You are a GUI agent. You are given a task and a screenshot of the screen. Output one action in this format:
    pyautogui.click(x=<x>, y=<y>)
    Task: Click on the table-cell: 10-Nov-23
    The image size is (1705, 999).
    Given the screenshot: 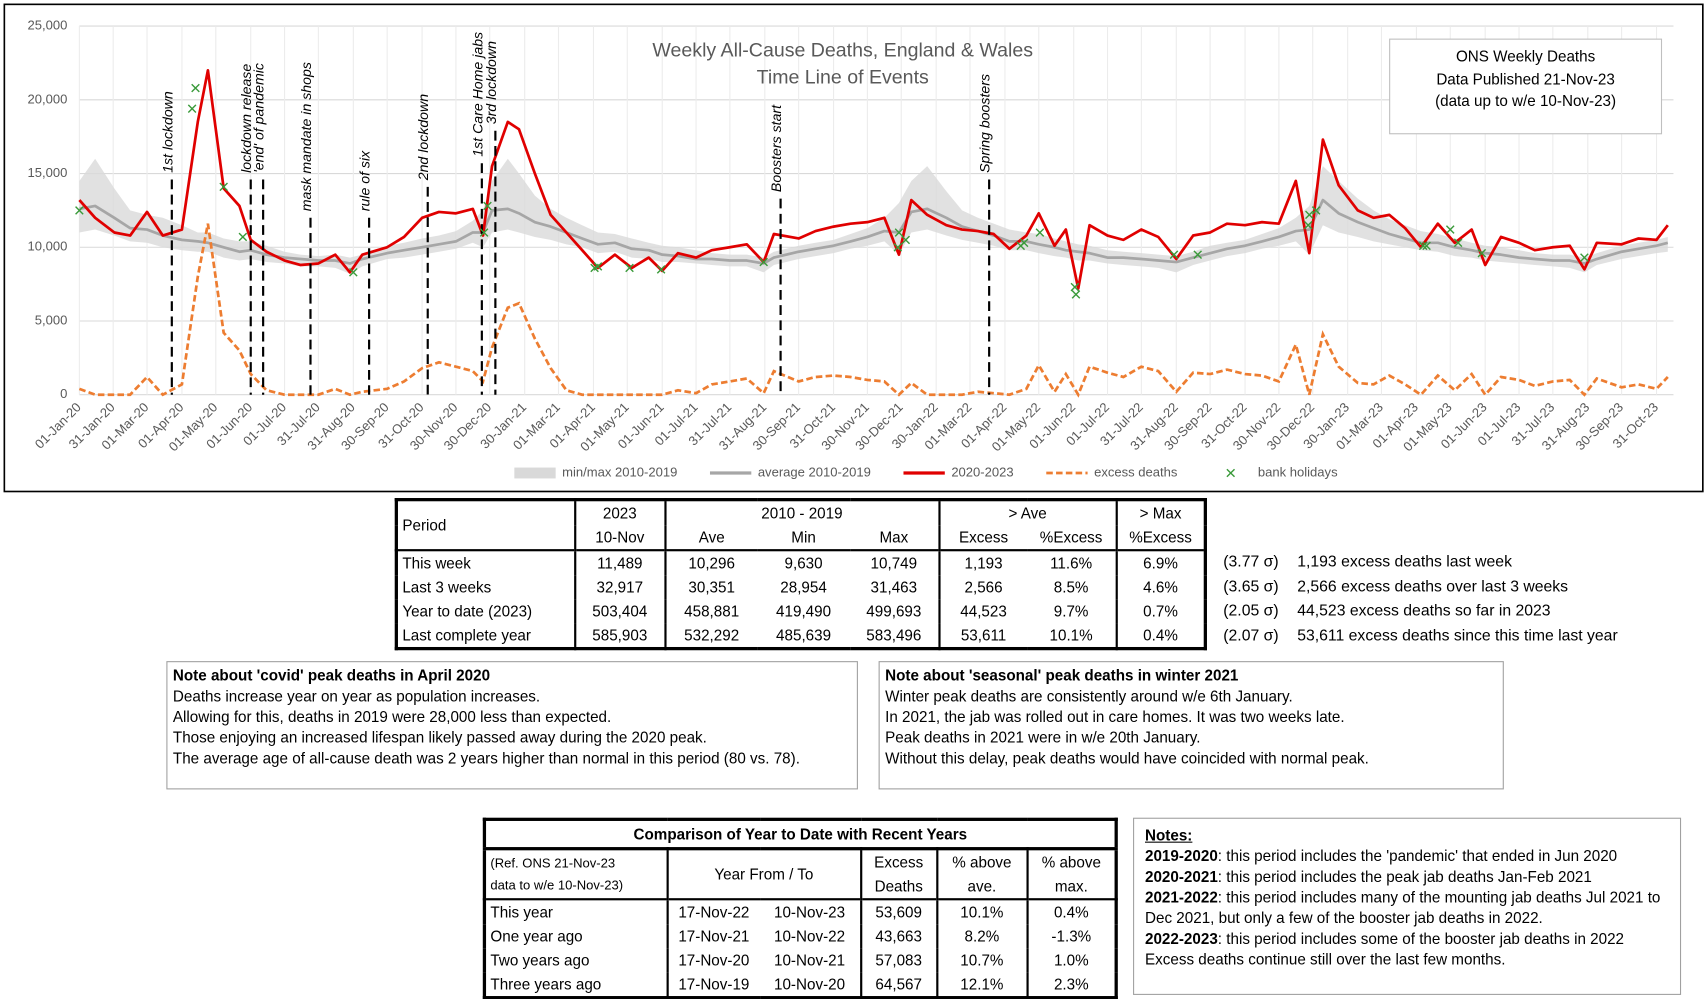 What is the action you would take?
    pyautogui.click(x=810, y=912)
    